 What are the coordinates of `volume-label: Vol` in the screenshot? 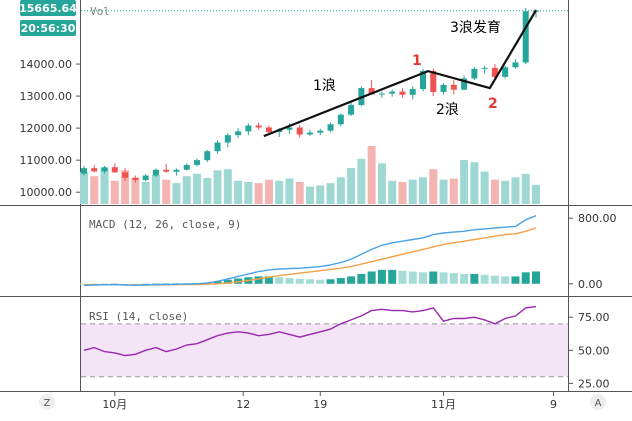 It's located at (100, 11).